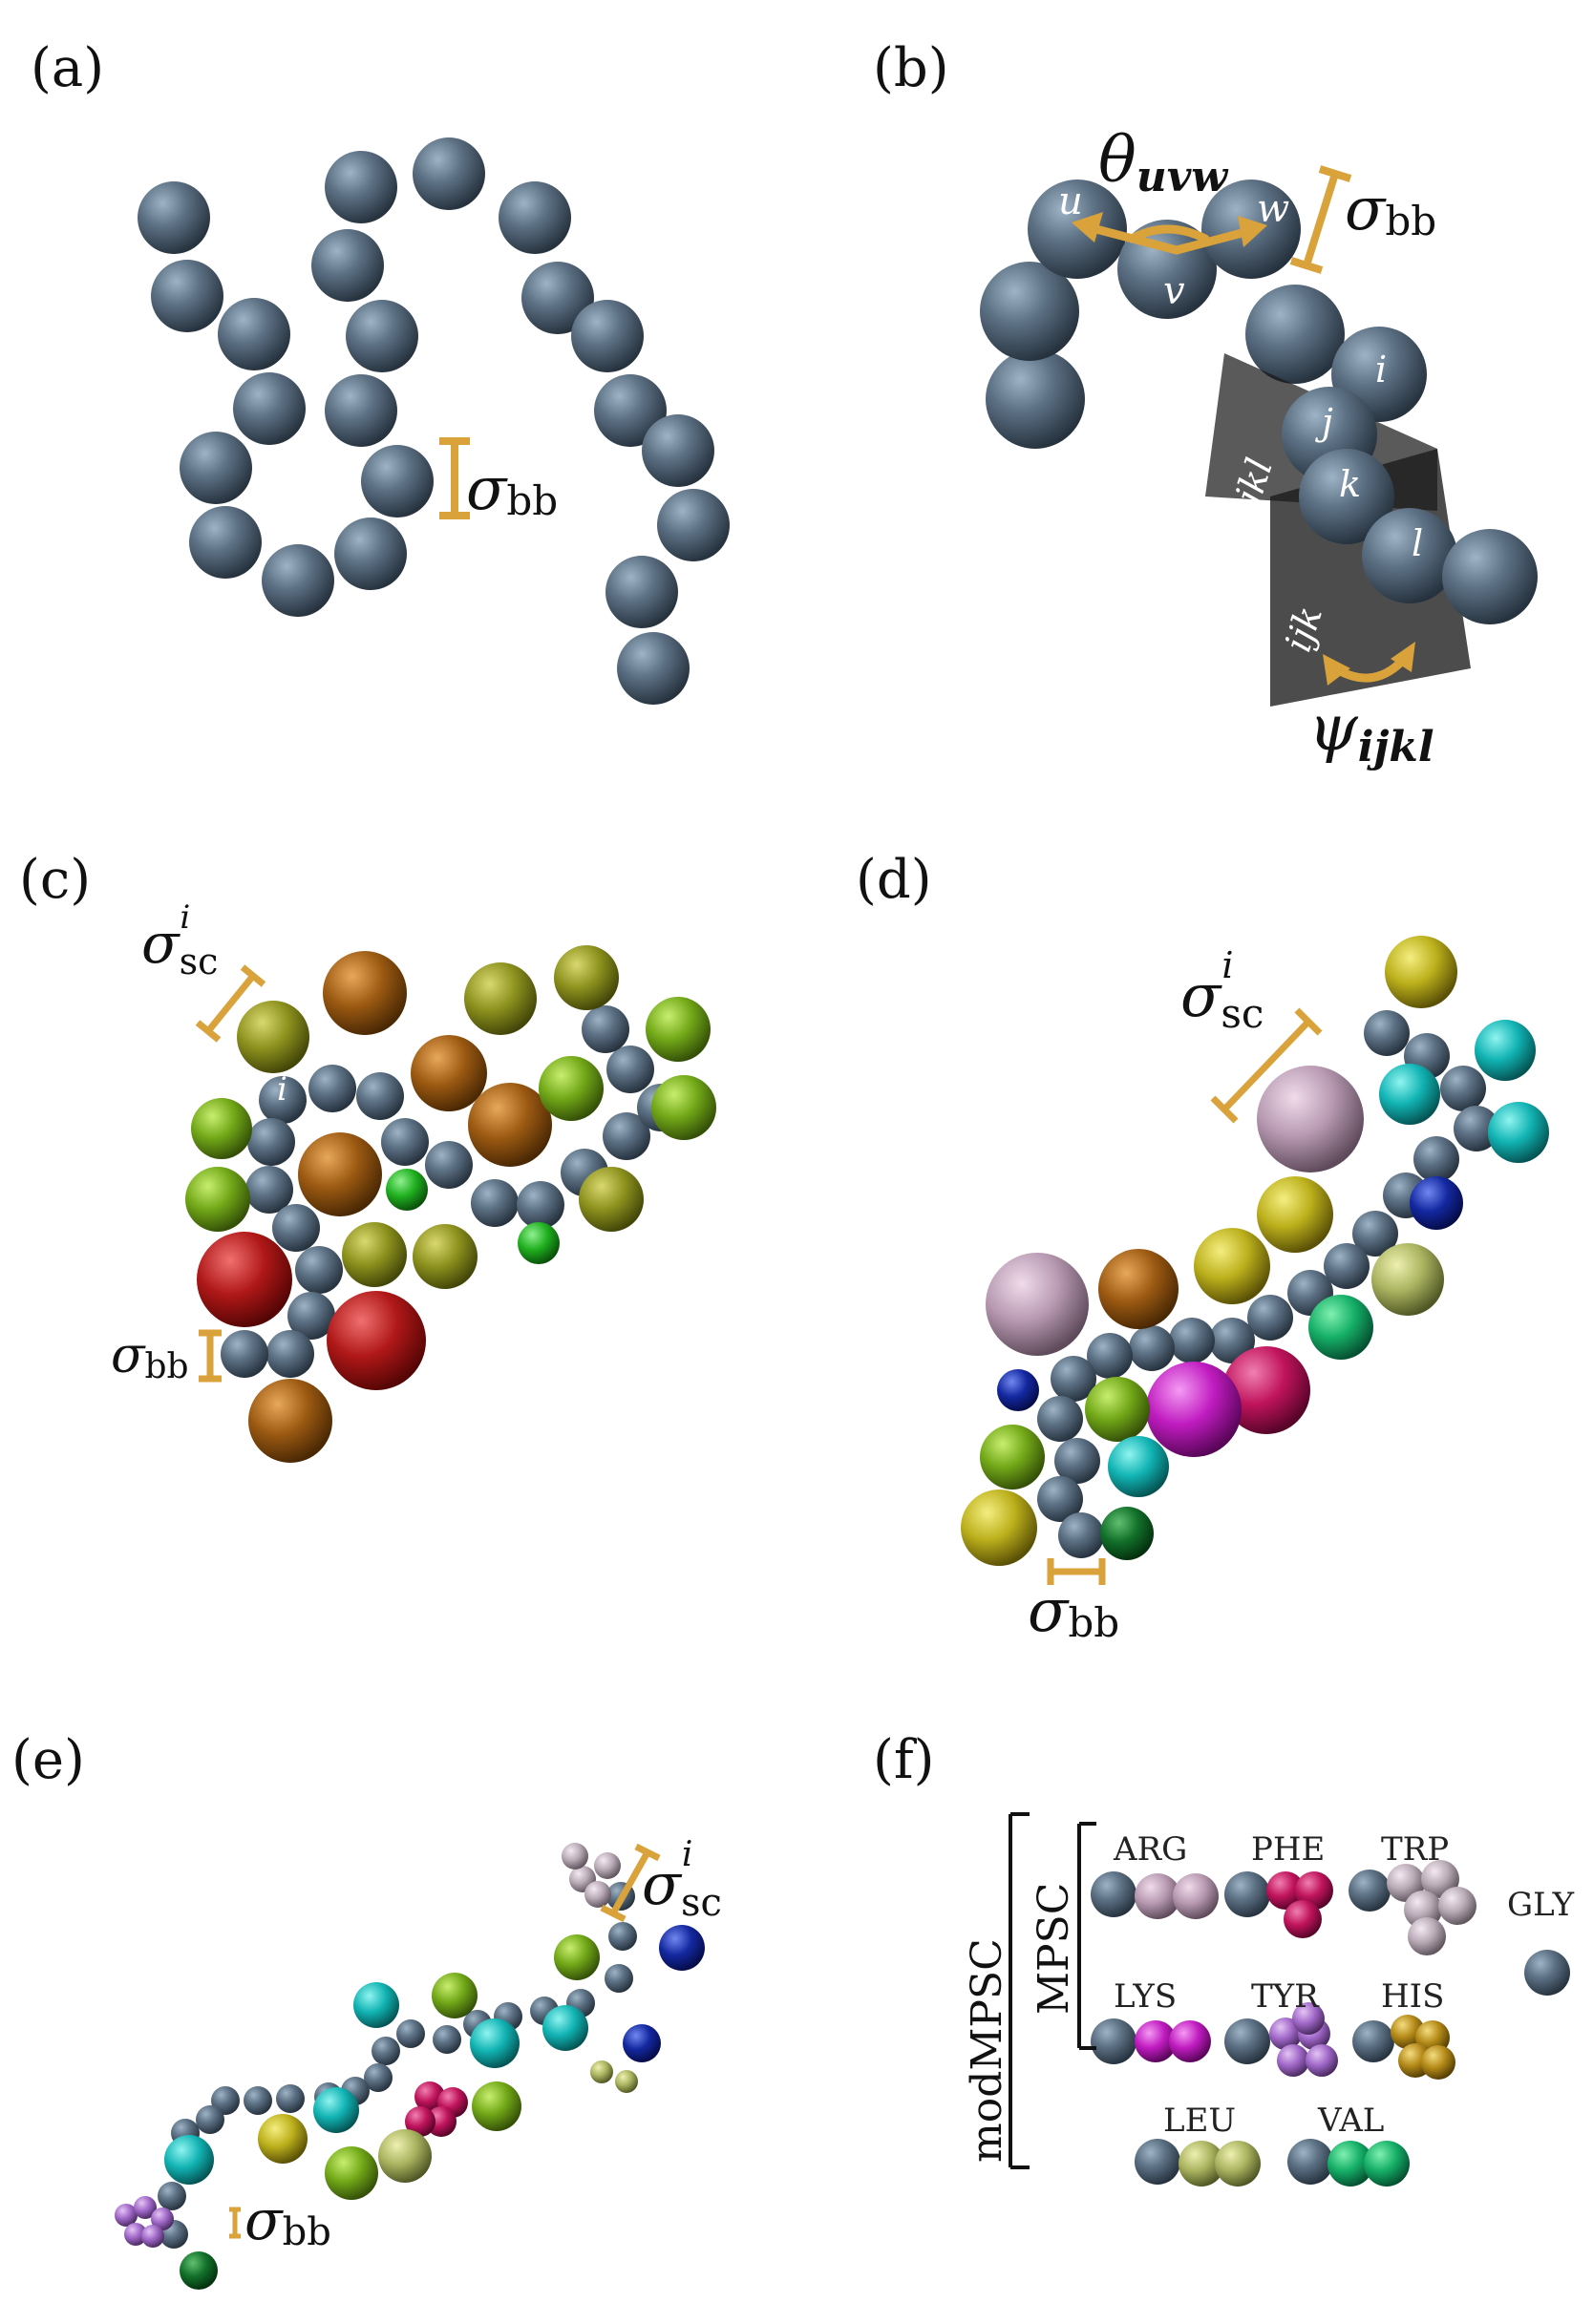 This screenshot has width=1593, height=2324. Describe the element at coordinates (1403, 657) in the screenshot. I see `dihedral-arrowhead-right` at that location.